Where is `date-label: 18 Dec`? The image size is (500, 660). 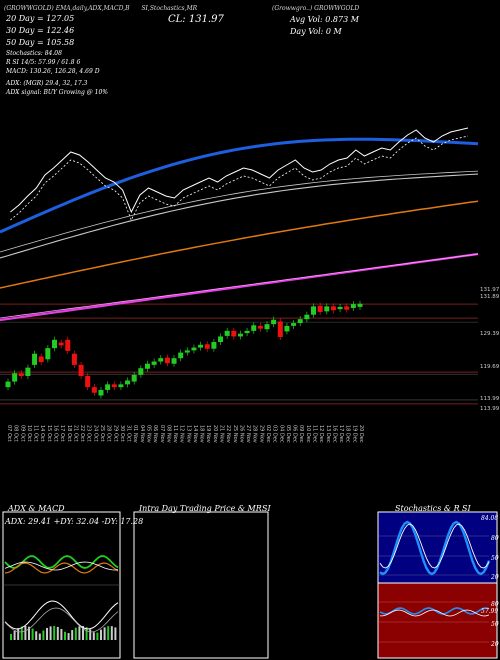
date-label: 18 Dec is located at coordinates (348, 434).